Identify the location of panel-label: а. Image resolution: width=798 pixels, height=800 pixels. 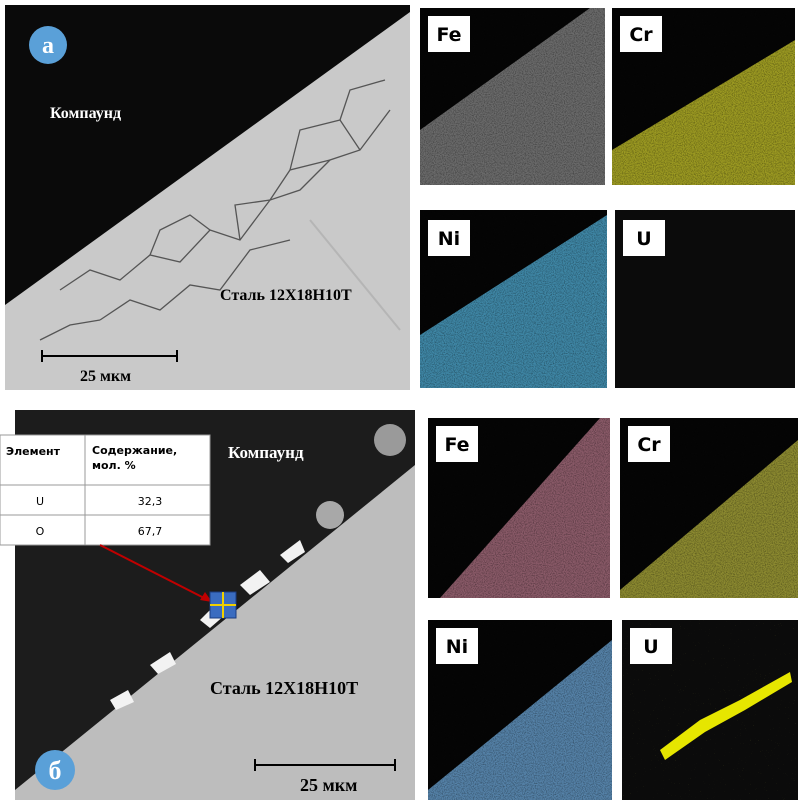
(48, 46).